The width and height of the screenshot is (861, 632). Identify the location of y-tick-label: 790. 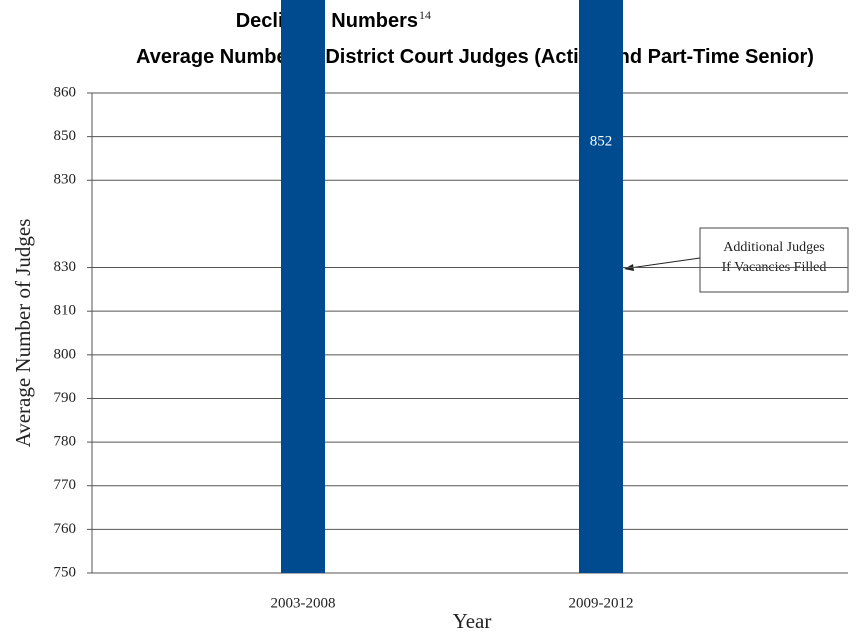
(65, 398).